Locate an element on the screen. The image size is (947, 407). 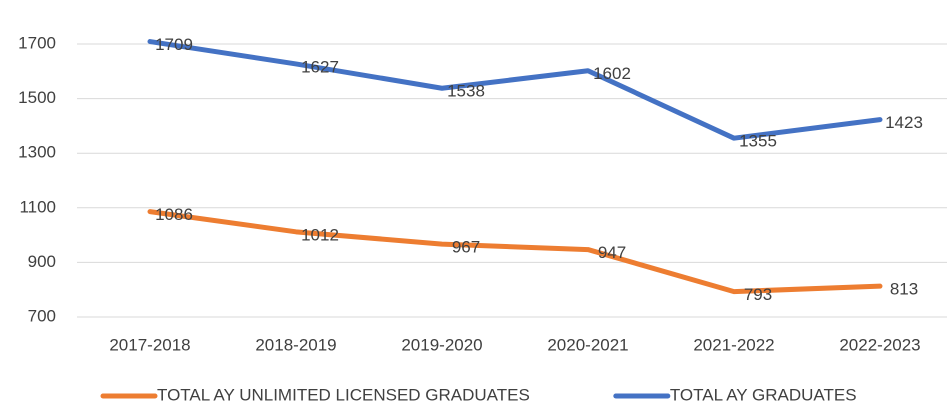
data-label: 1012 is located at coordinates (320, 234).